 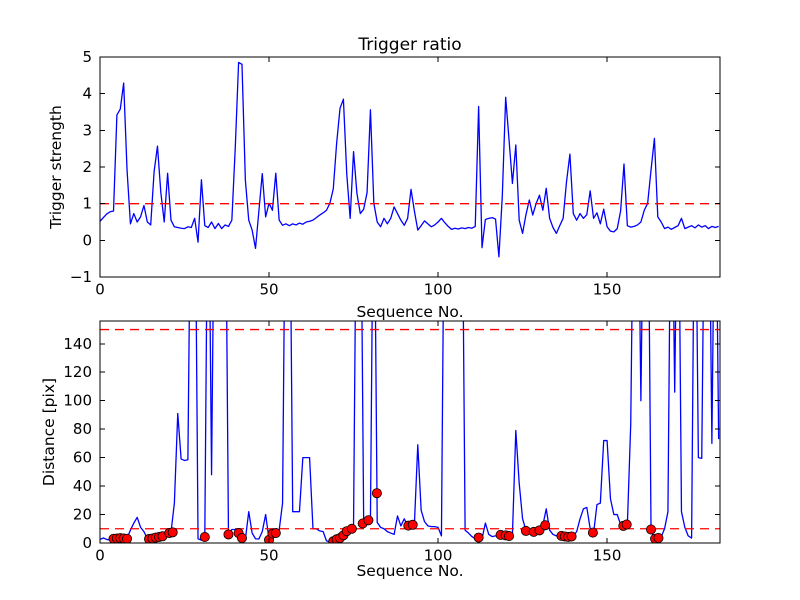 What do you see at coordinates (56, 167) in the screenshot?
I see `top-chart-ylabel: Trigger strength` at bounding box center [56, 167].